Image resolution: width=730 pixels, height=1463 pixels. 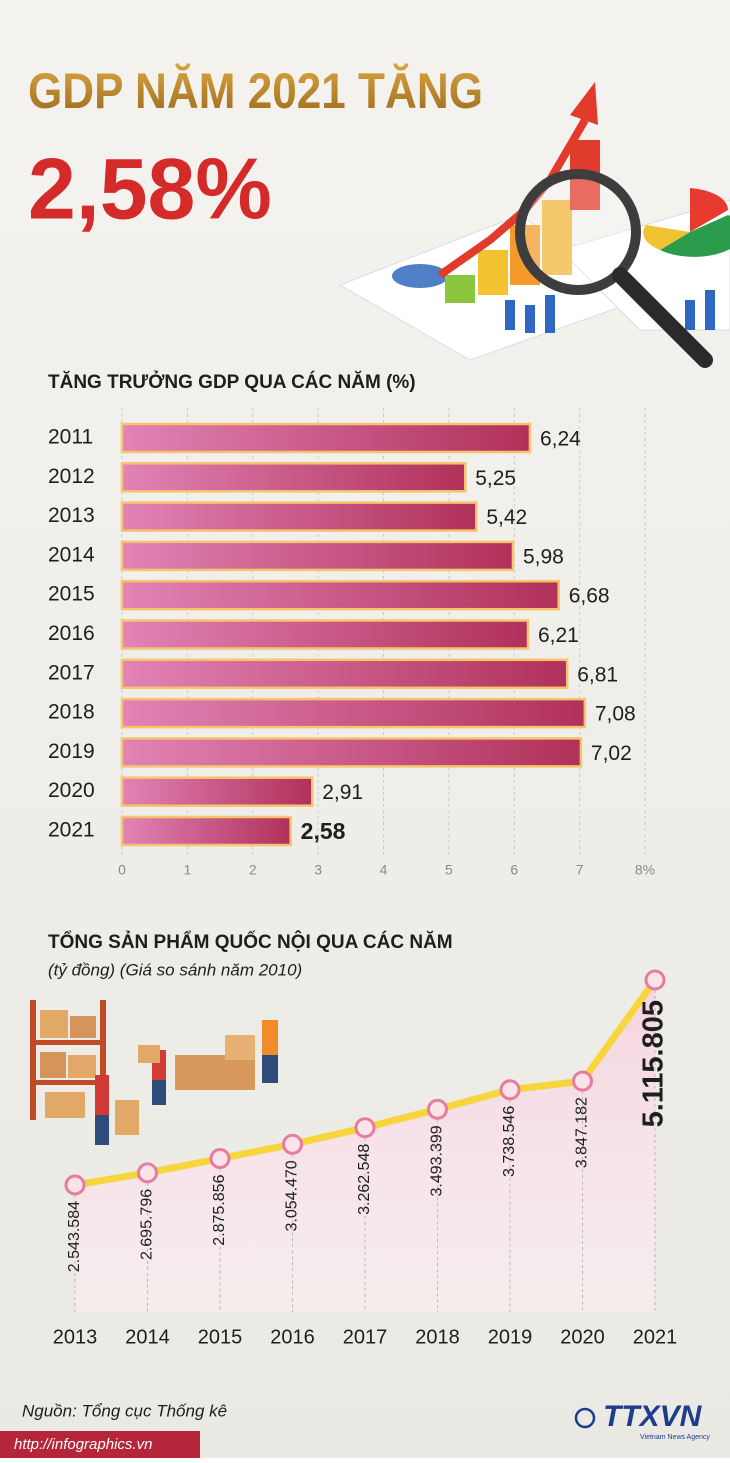 I want to click on y-tick-label: 2015, so click(x=71, y=594).